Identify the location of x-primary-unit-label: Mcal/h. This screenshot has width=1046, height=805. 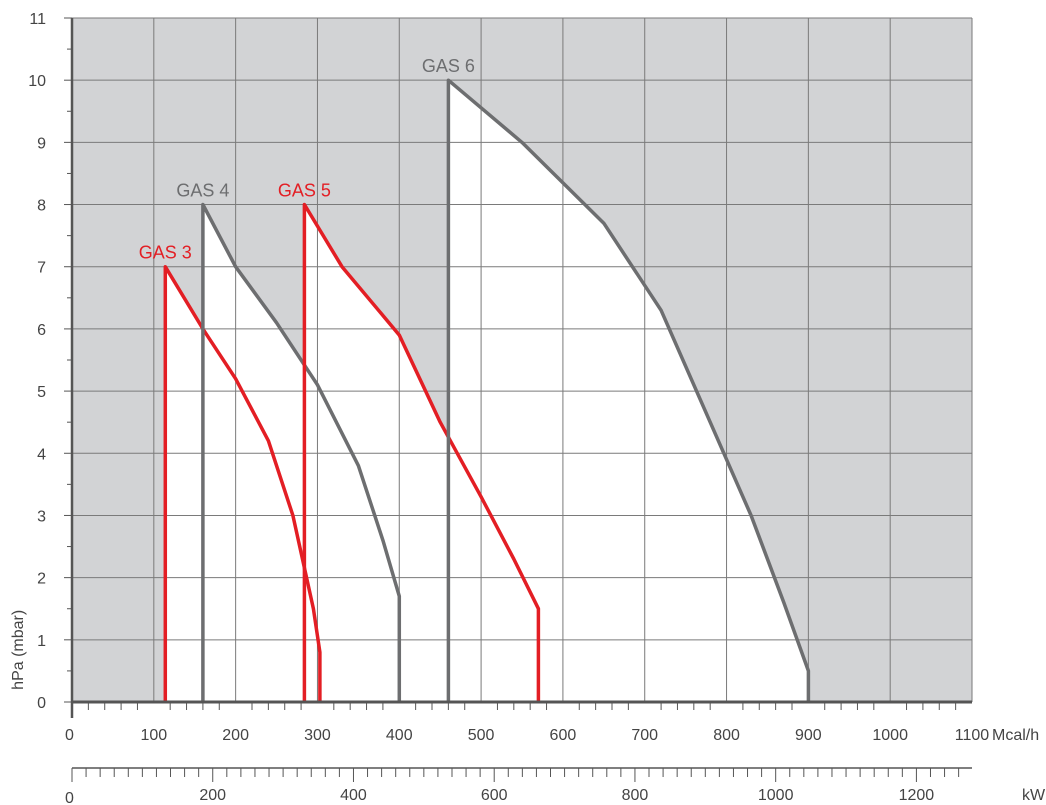
(1015, 735).